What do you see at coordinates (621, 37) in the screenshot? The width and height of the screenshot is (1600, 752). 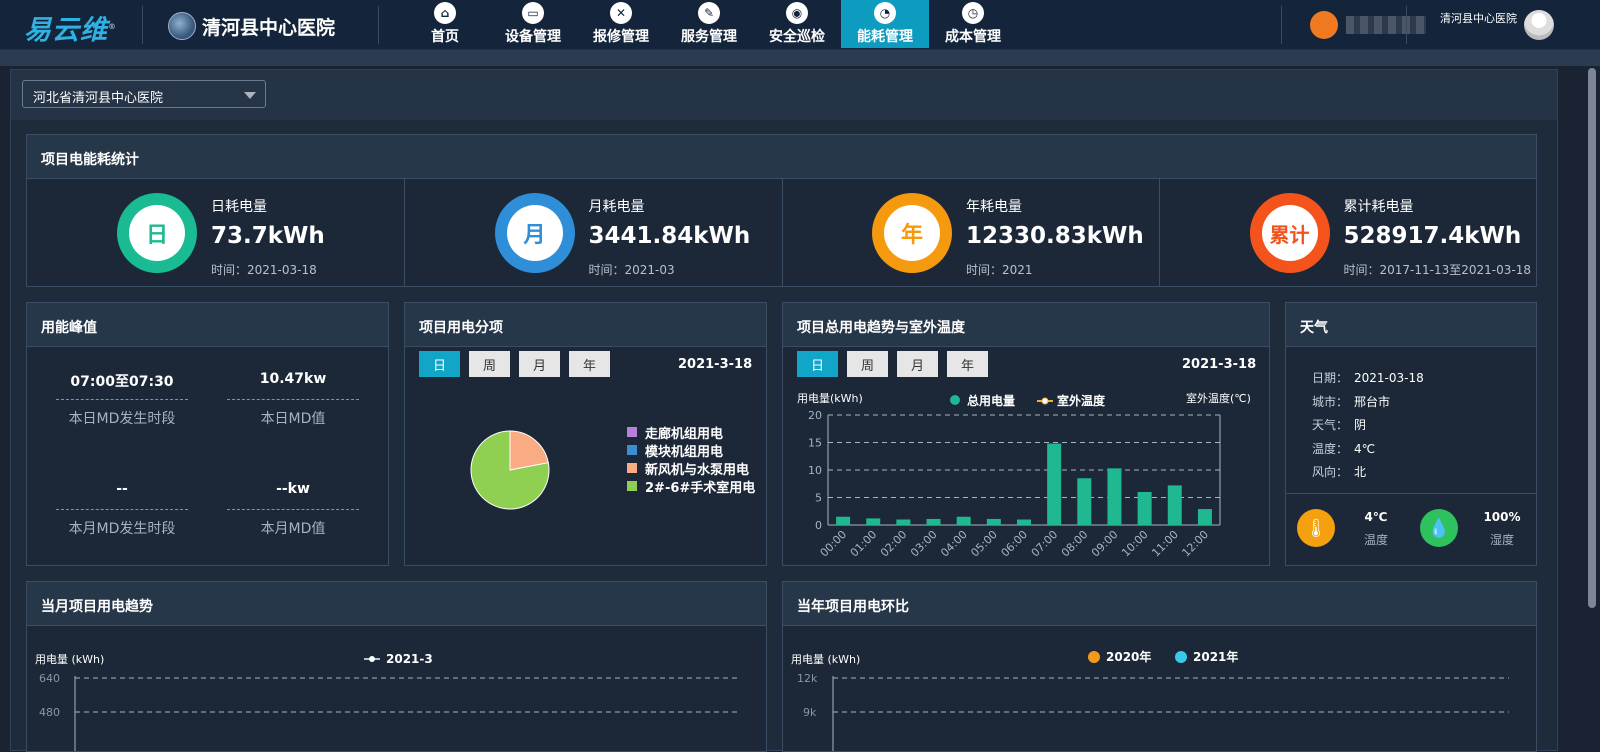 I see `nav-label: 报修管理` at bounding box center [621, 37].